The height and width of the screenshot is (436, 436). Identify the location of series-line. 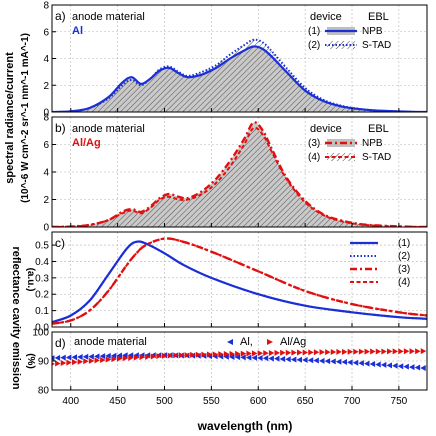
(240, 75).